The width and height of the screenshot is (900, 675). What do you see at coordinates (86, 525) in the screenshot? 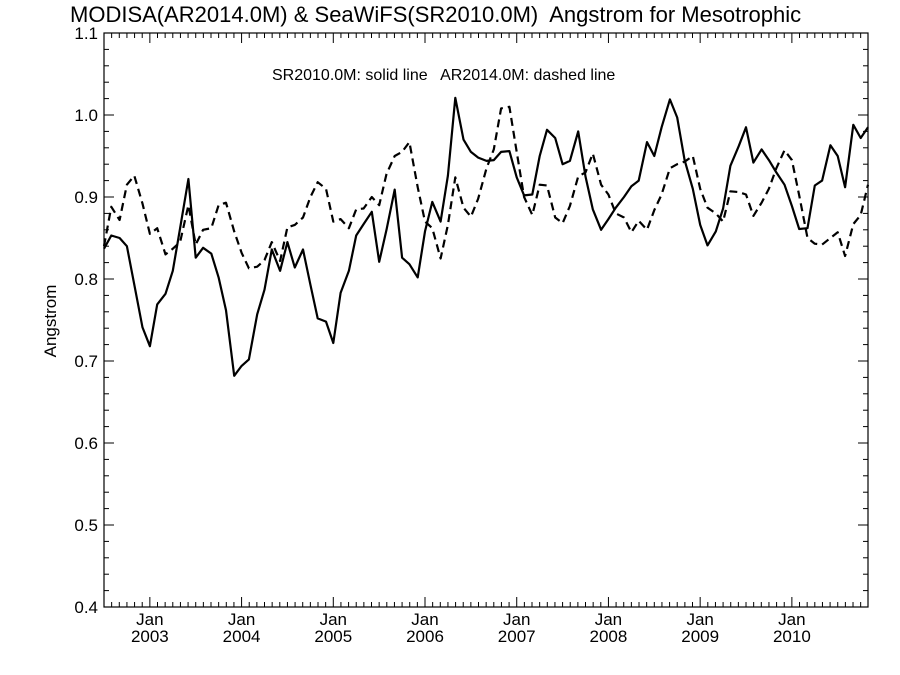
I see `y-tick-label: 0.5` at bounding box center [86, 525].